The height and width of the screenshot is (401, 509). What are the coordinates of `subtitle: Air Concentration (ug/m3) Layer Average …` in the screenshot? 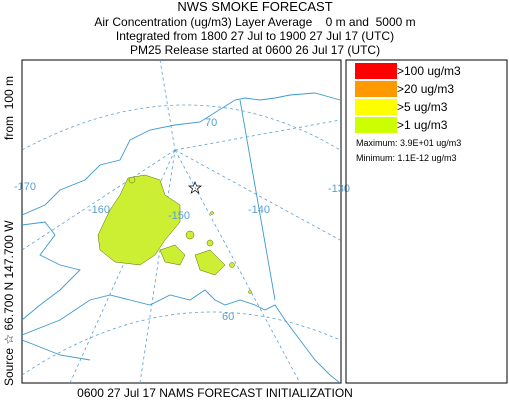 It's located at (254, 22).